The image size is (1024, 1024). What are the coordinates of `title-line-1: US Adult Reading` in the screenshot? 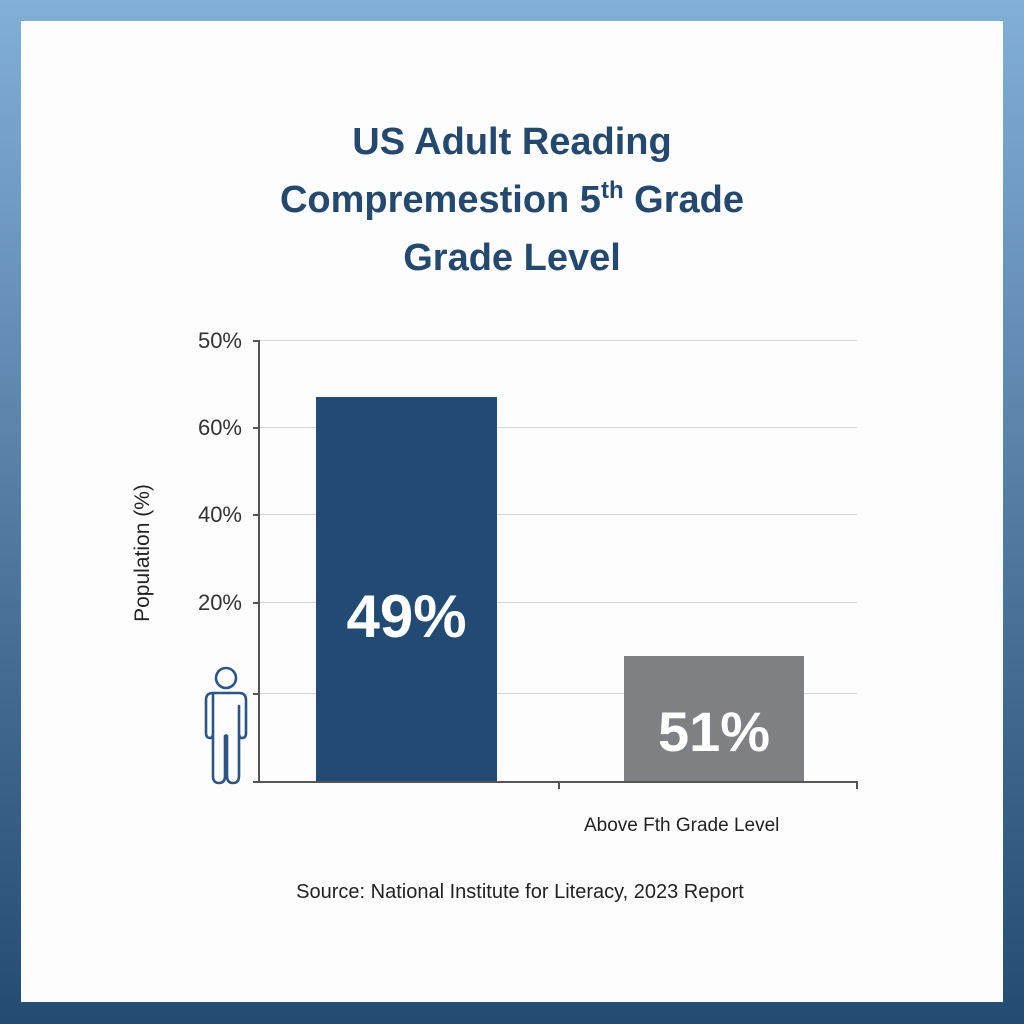 It's located at (512, 142).